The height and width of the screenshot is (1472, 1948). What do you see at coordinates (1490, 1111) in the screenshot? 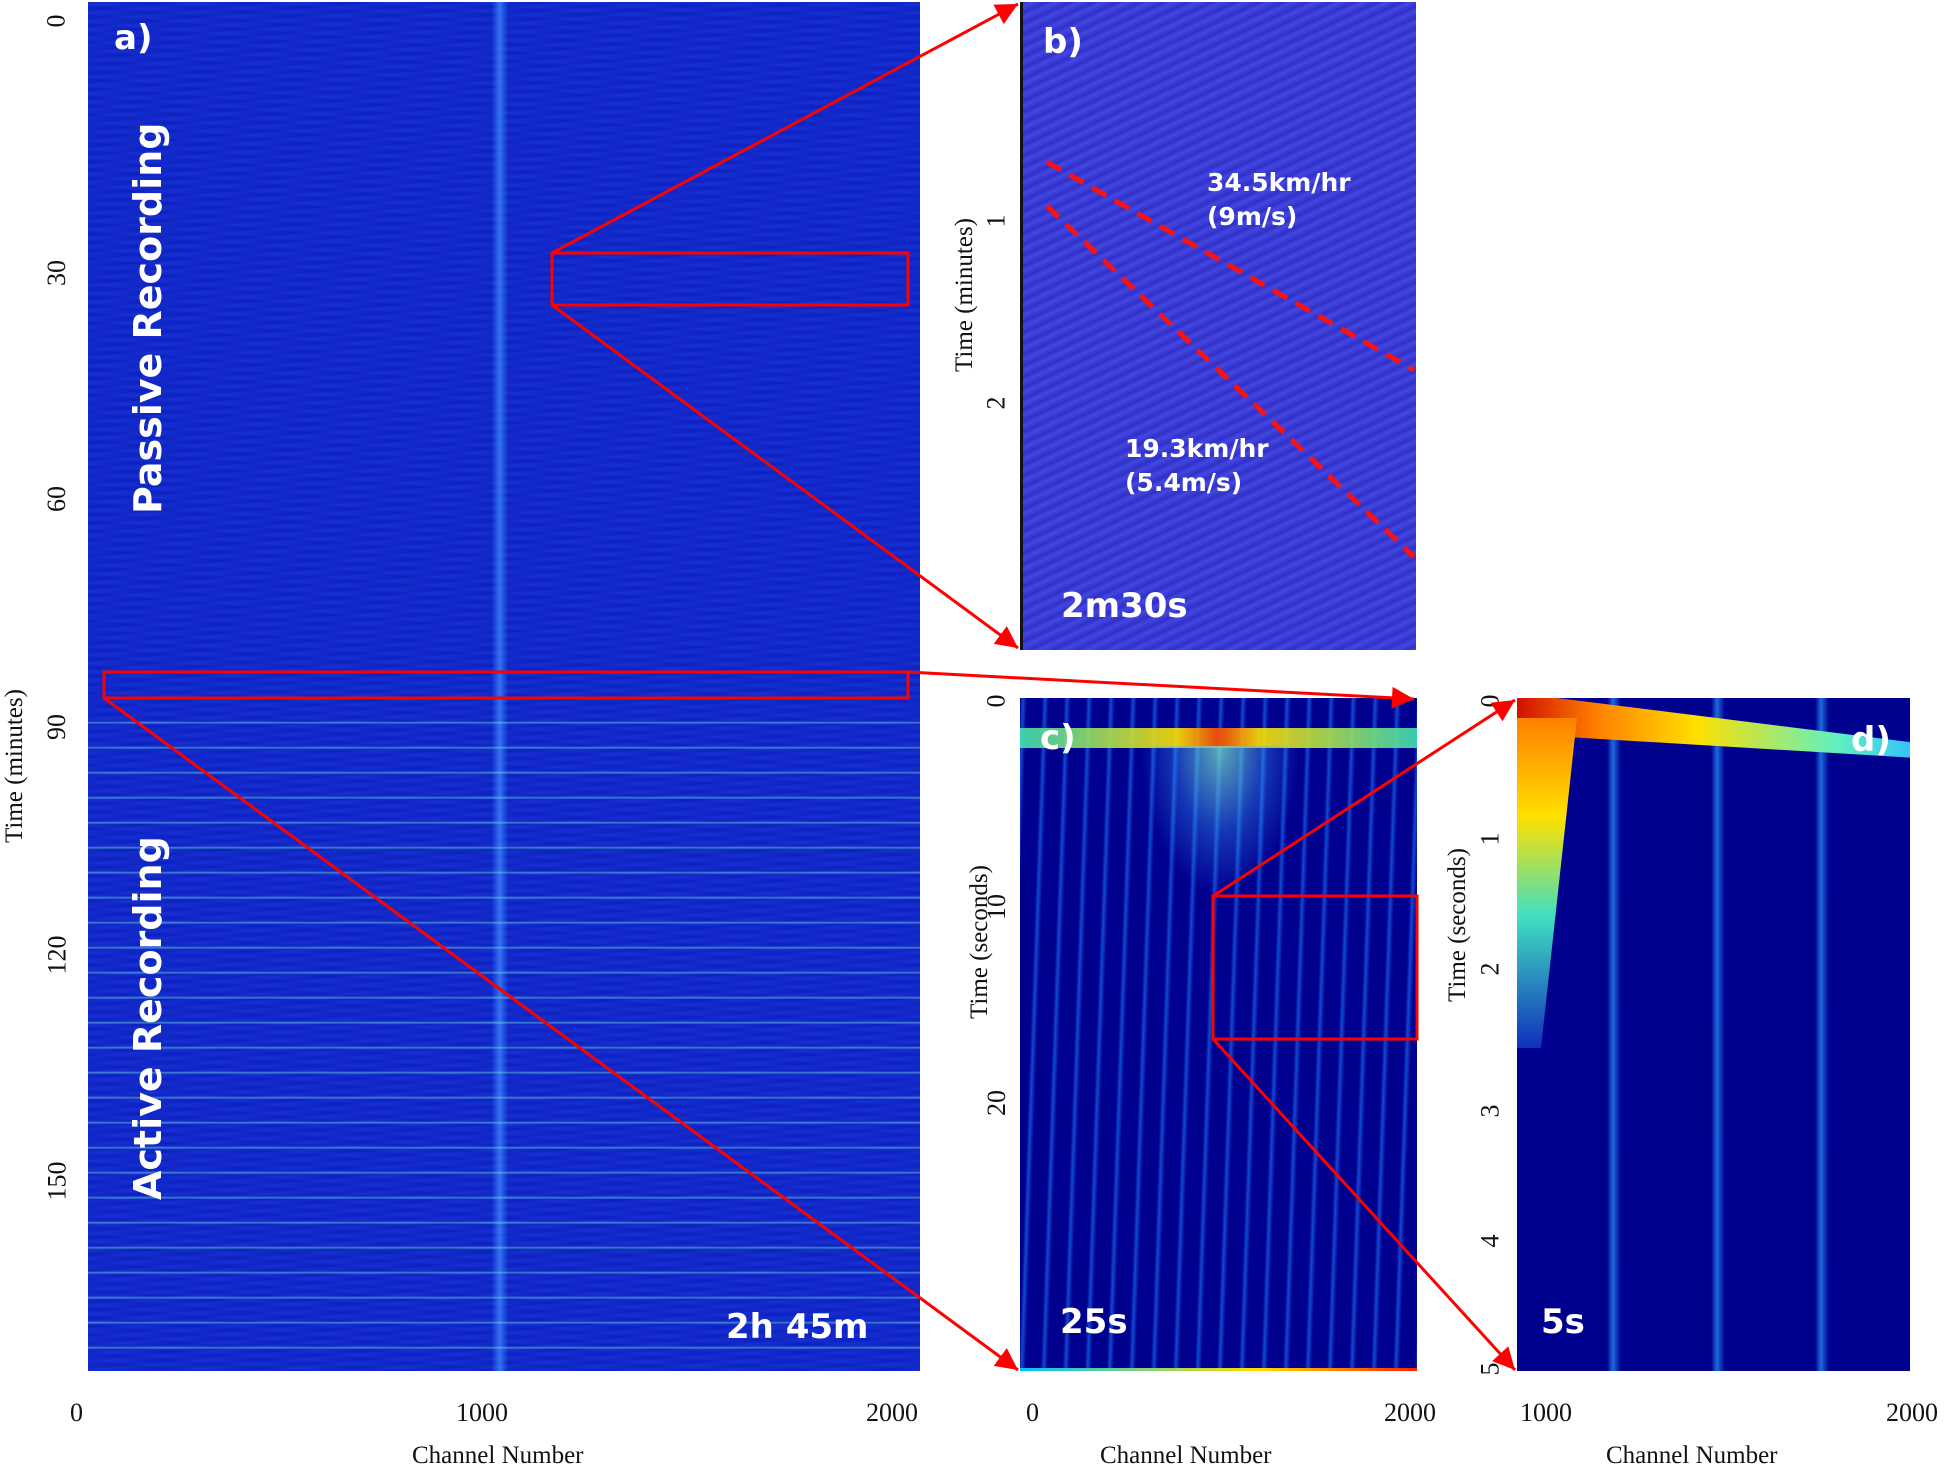
I see `panel-d-ytick: 3` at bounding box center [1490, 1111].